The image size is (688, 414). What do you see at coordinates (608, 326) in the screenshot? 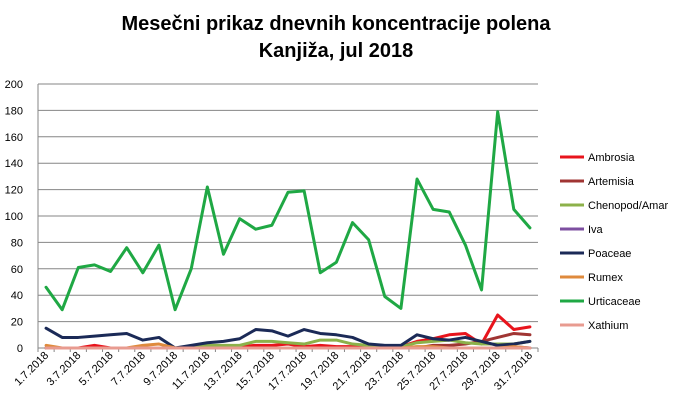
I see `legend-label-xathium: Xathium` at bounding box center [608, 326].